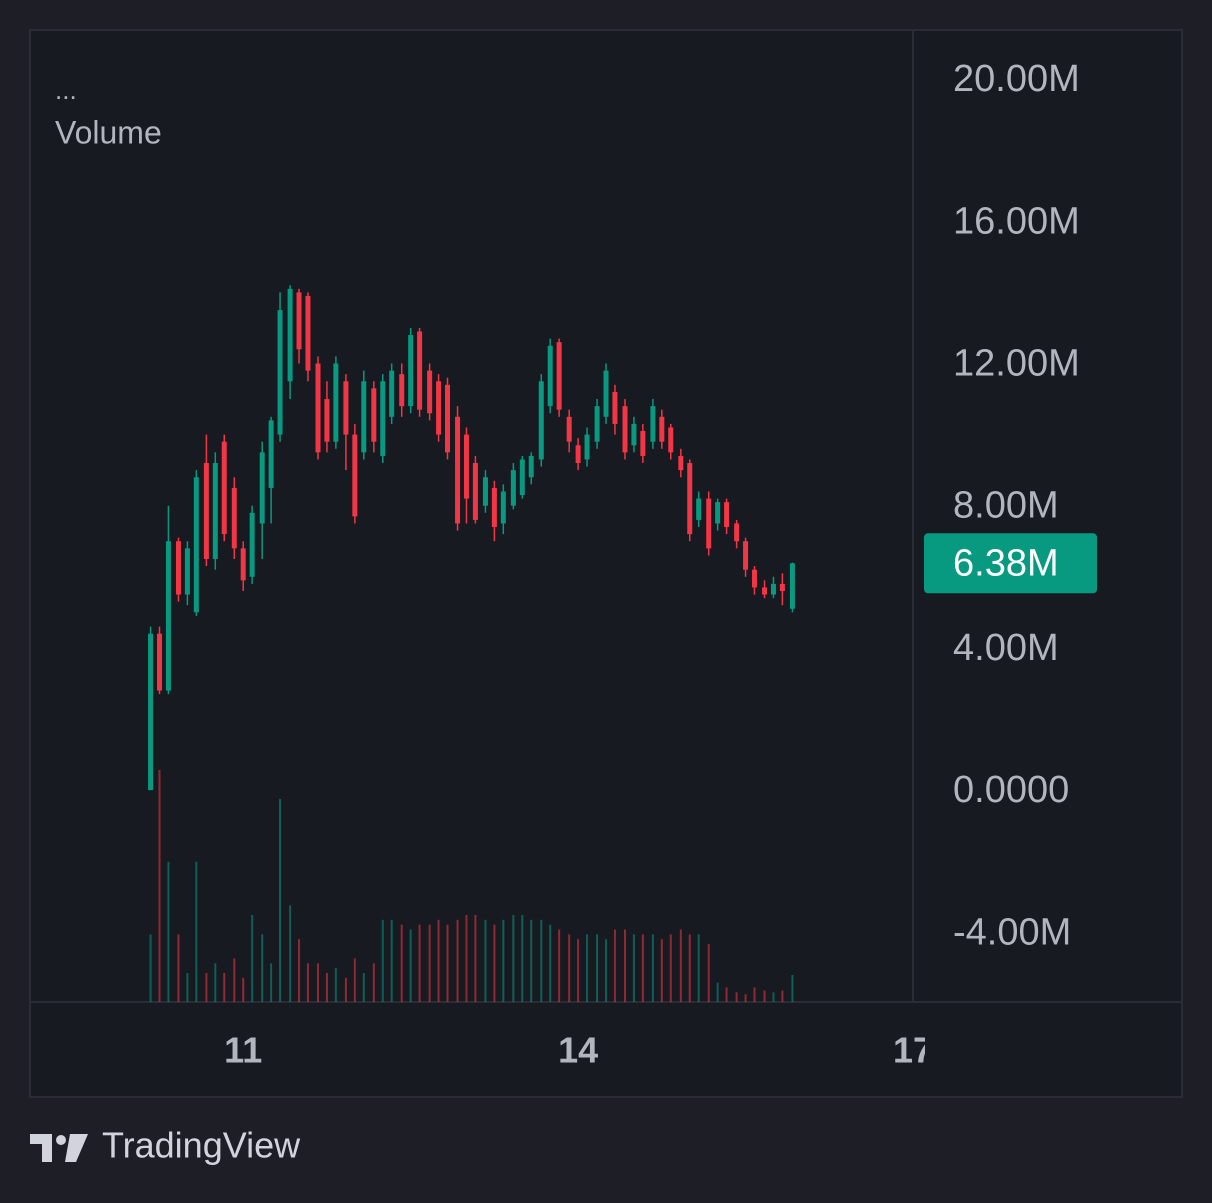 The height and width of the screenshot is (1203, 1212). I want to click on last-price-label: 6.38M, so click(1006, 563).